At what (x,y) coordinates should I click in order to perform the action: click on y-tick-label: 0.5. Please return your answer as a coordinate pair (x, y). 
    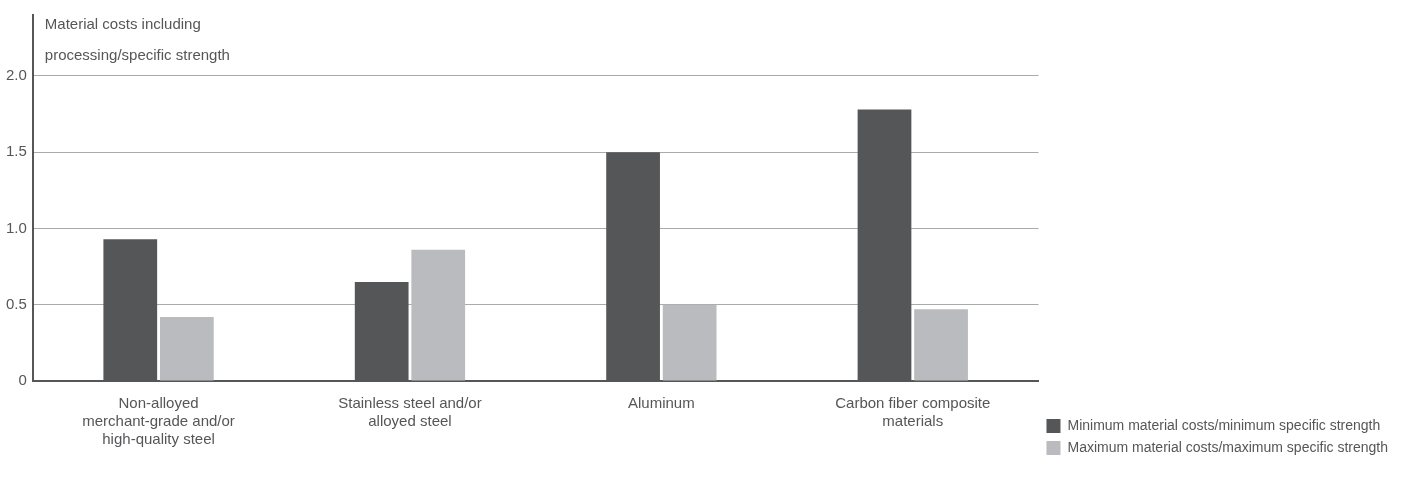
    Looking at the image, I should click on (16, 303).